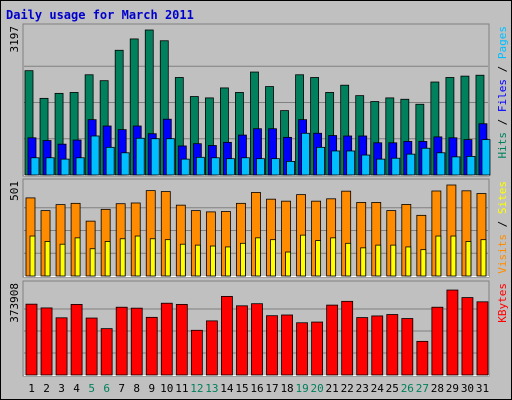  I want to click on x-tick-day-15: 15, so click(241, 388).